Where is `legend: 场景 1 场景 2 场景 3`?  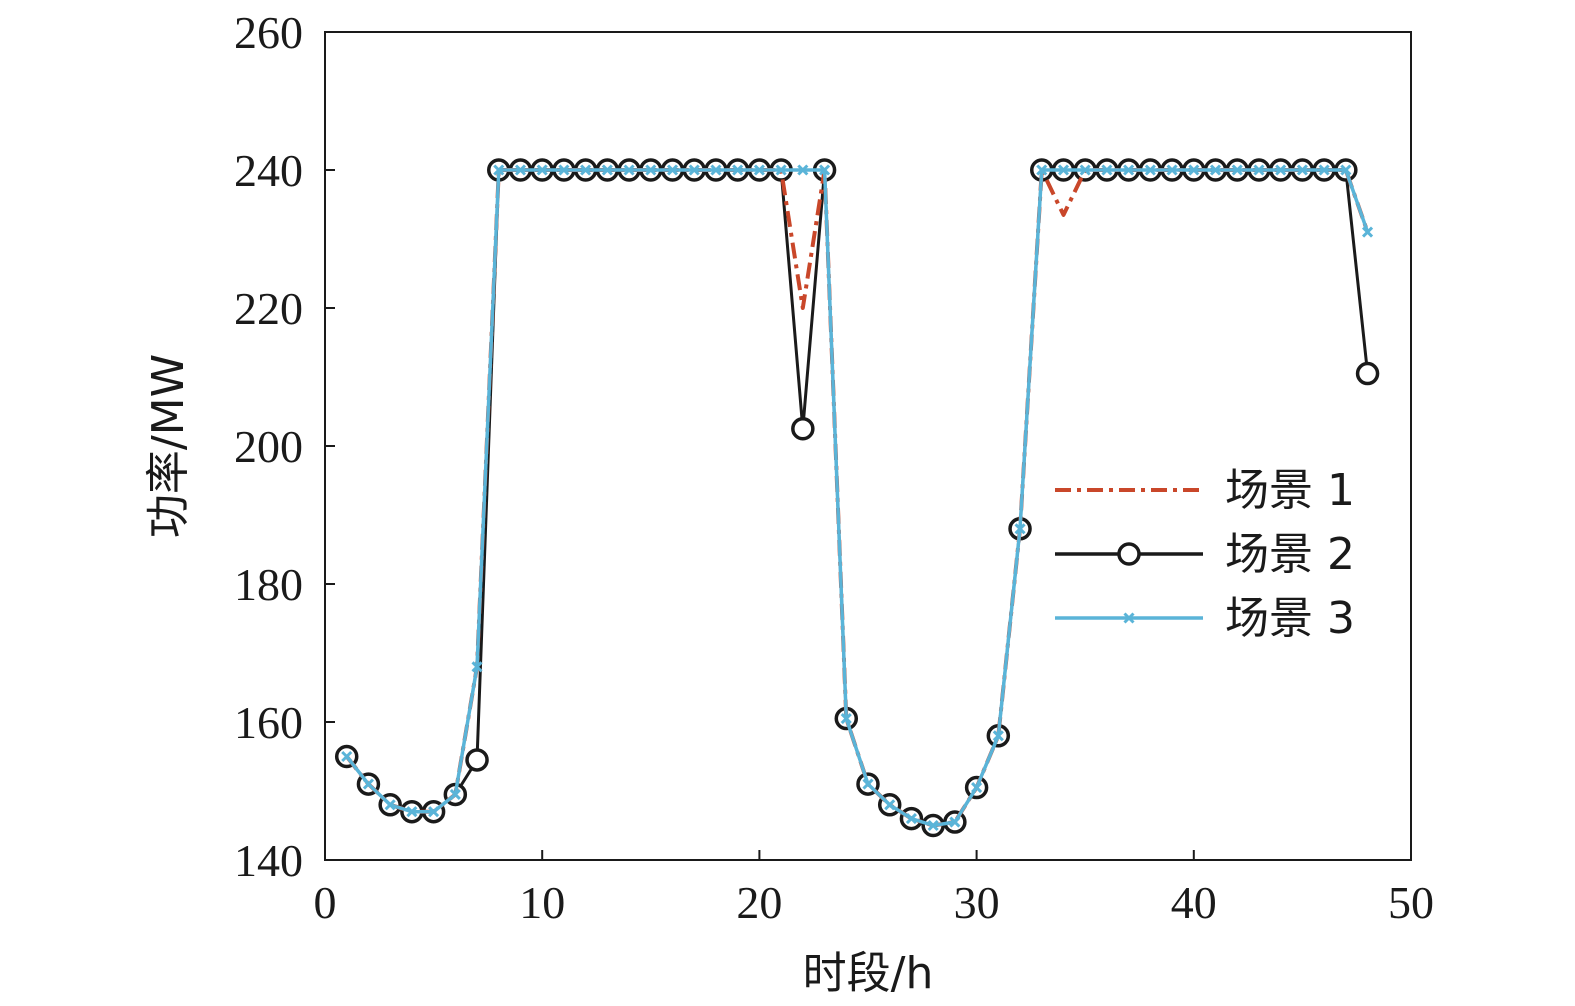
legend: 场景 1 场景 2 场景 3 is located at coordinates (1205, 554).